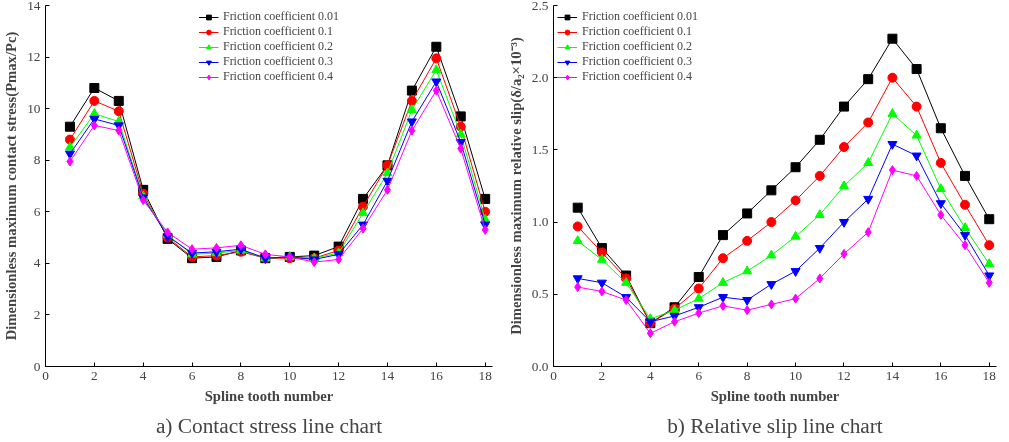 This screenshot has height=442, width=1009. I want to click on y-axis-title: Dimensionless maximum relative slip(δ/a₂×10⁻³), so click(516, 186).